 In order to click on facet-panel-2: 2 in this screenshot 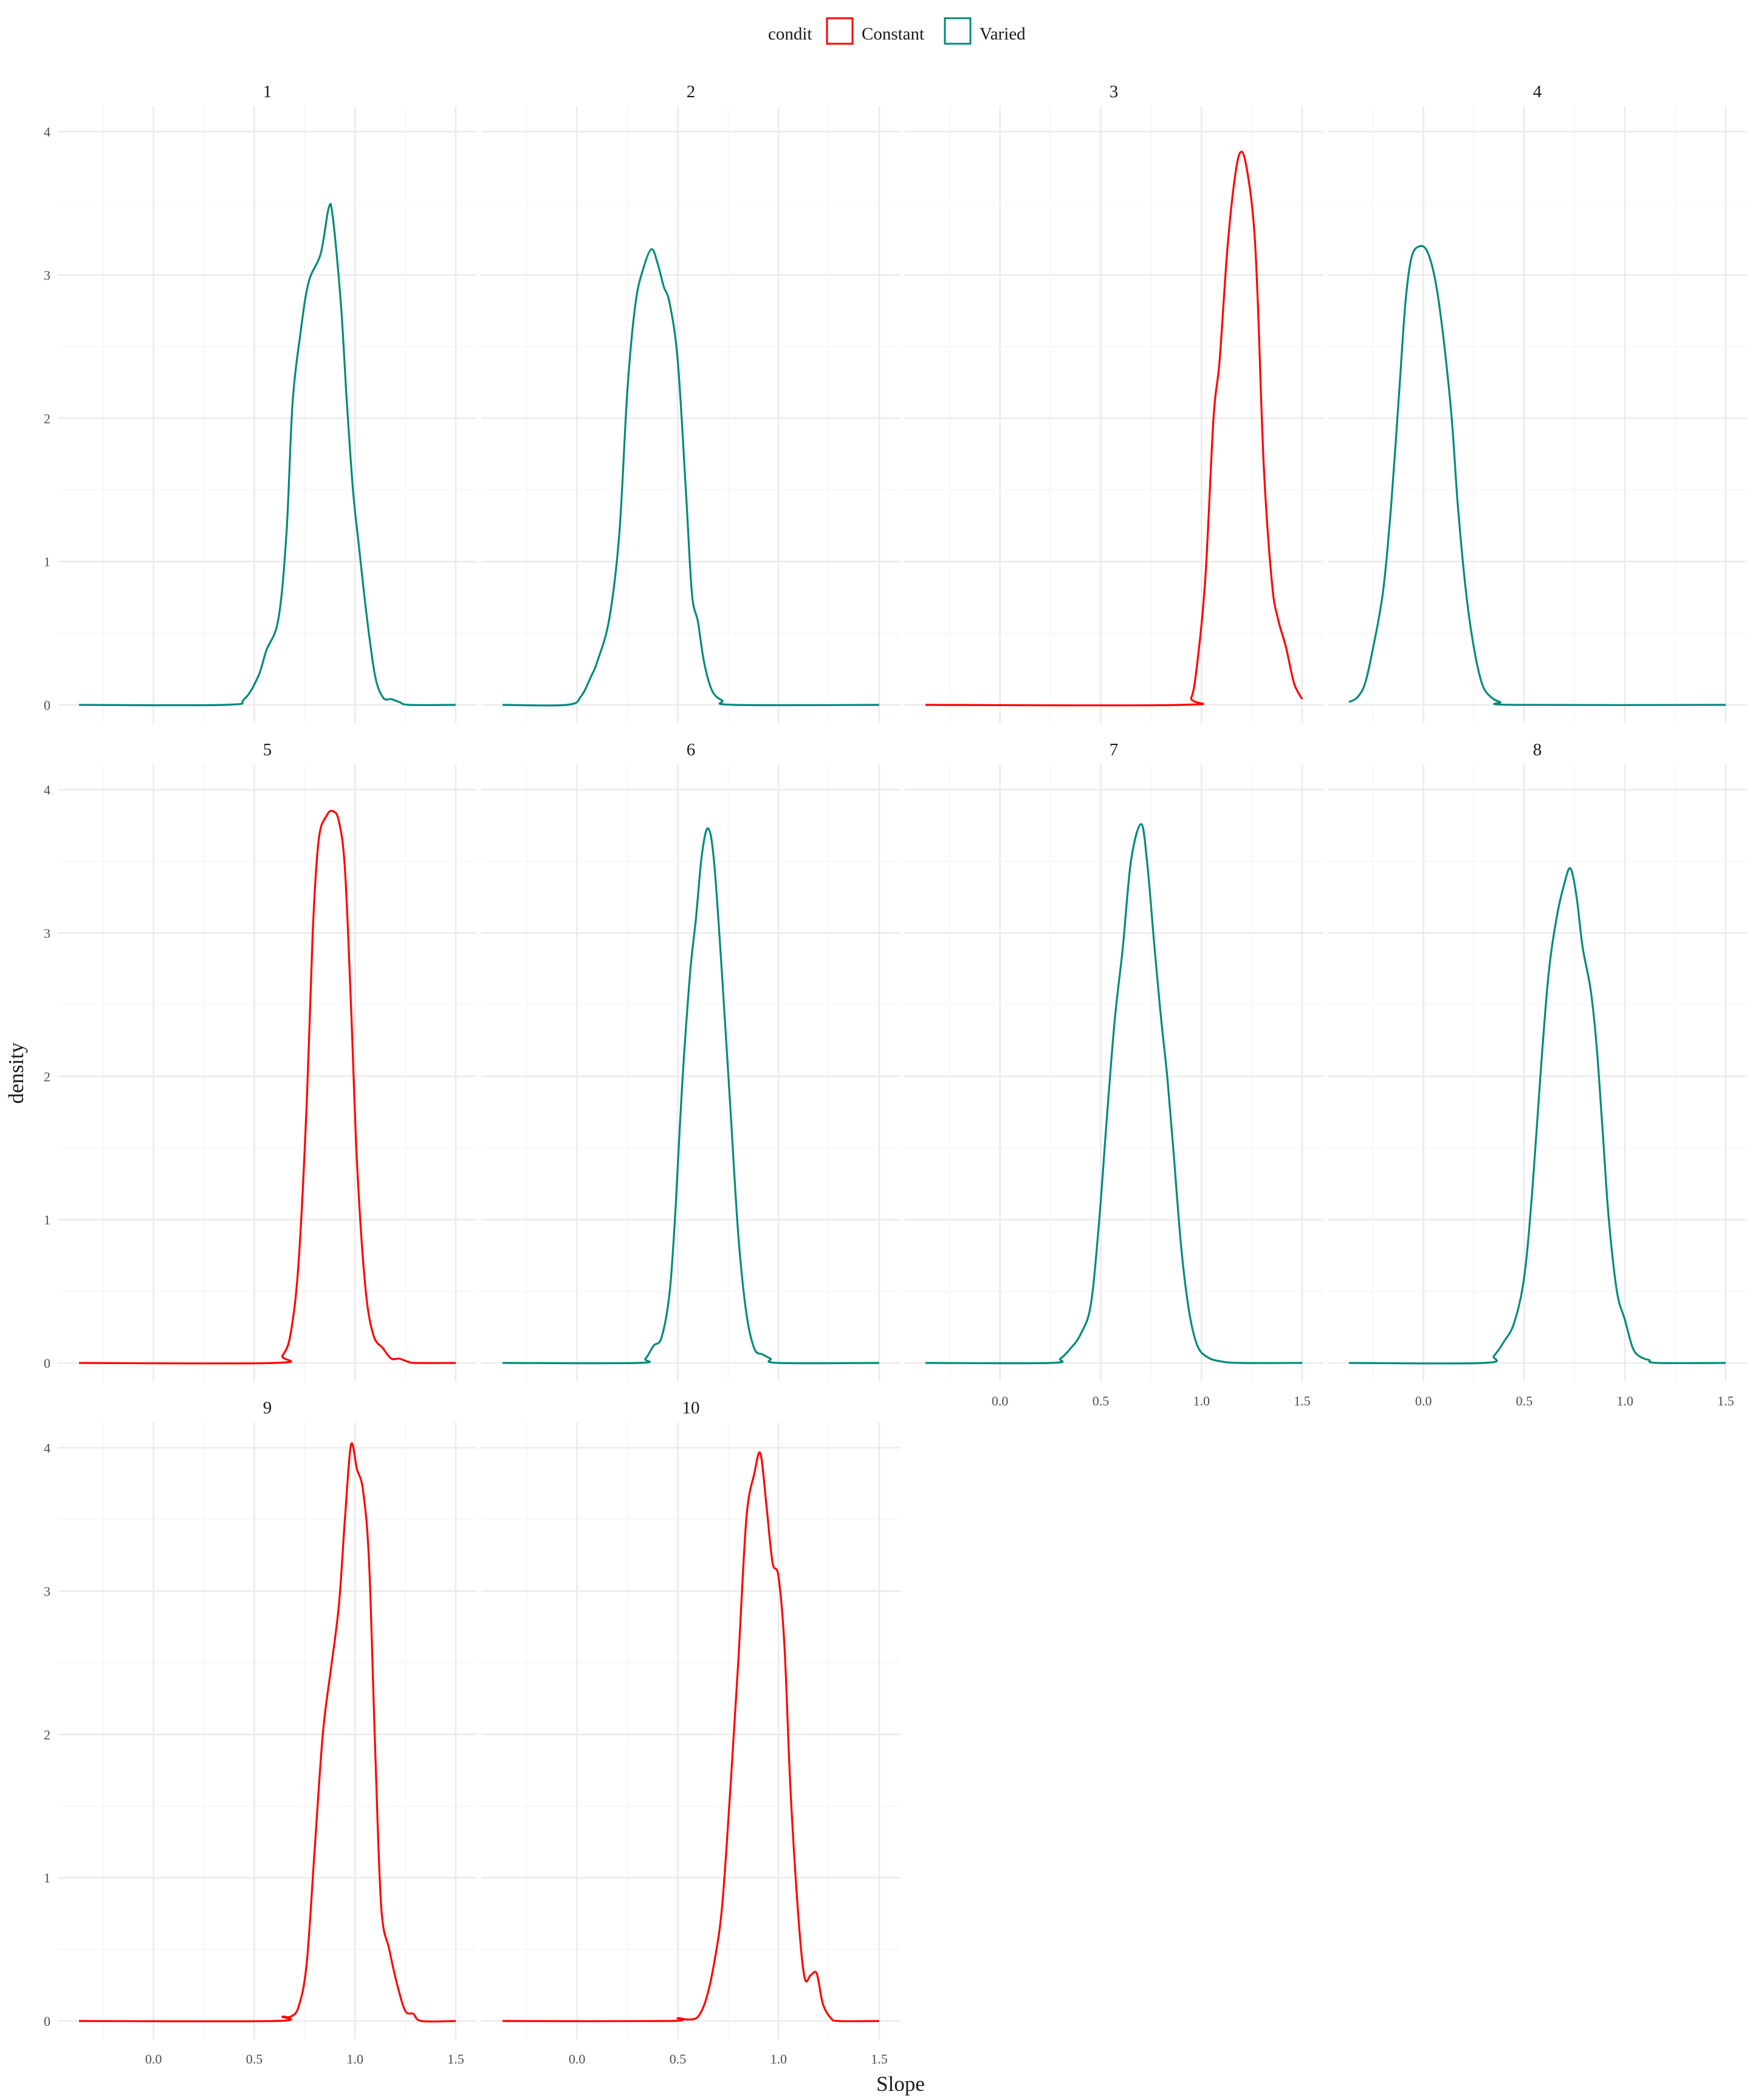, I will do `click(691, 402)`.